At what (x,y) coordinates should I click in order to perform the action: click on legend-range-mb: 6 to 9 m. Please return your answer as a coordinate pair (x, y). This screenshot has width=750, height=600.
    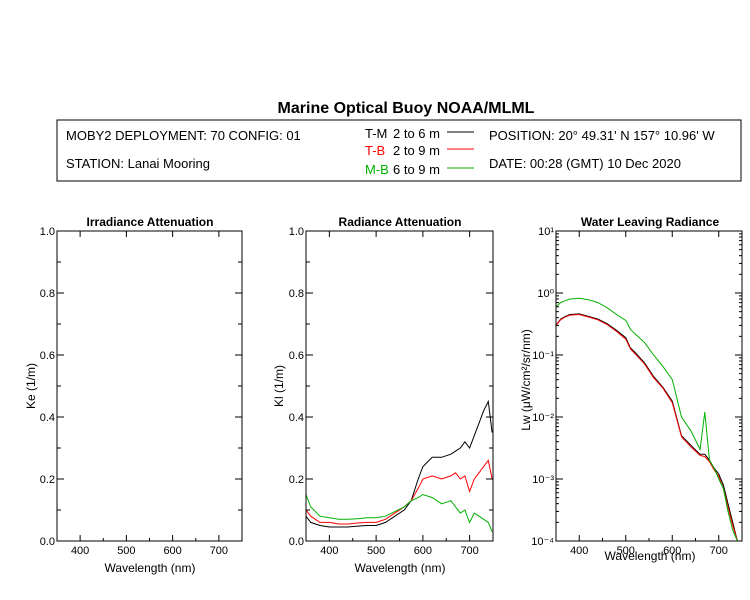
    Looking at the image, I should click on (416, 169).